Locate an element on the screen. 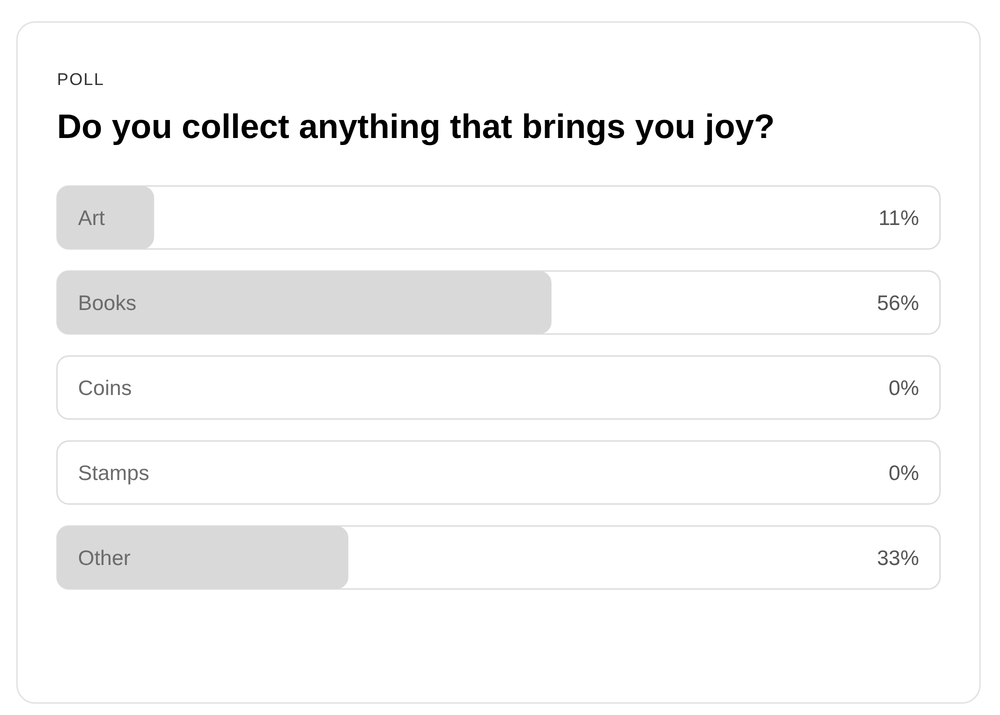 The width and height of the screenshot is (1000, 715). y-tick-label: Books is located at coordinates (107, 303).